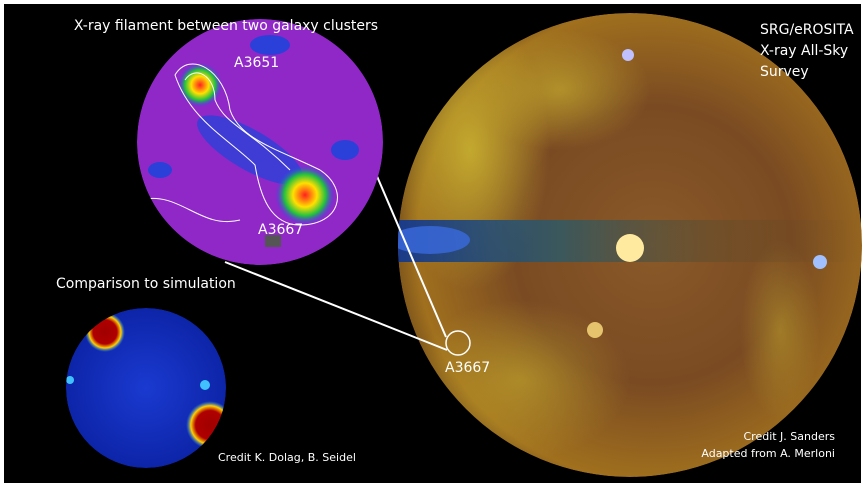 This screenshot has height=487, width=865. What do you see at coordinates (784, 72) in the screenshot?
I see `survey-label: Survey` at bounding box center [784, 72].